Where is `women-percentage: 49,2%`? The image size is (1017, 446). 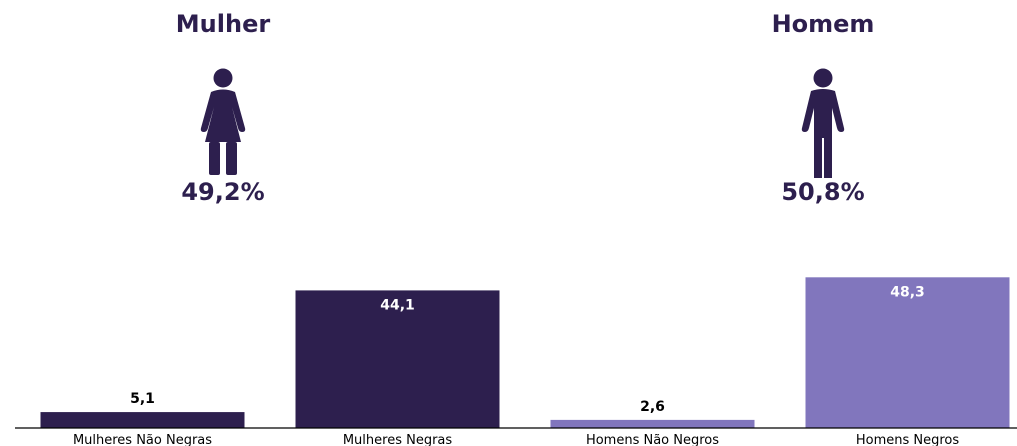
women-percentage: 49,2% is located at coordinates (223, 192).